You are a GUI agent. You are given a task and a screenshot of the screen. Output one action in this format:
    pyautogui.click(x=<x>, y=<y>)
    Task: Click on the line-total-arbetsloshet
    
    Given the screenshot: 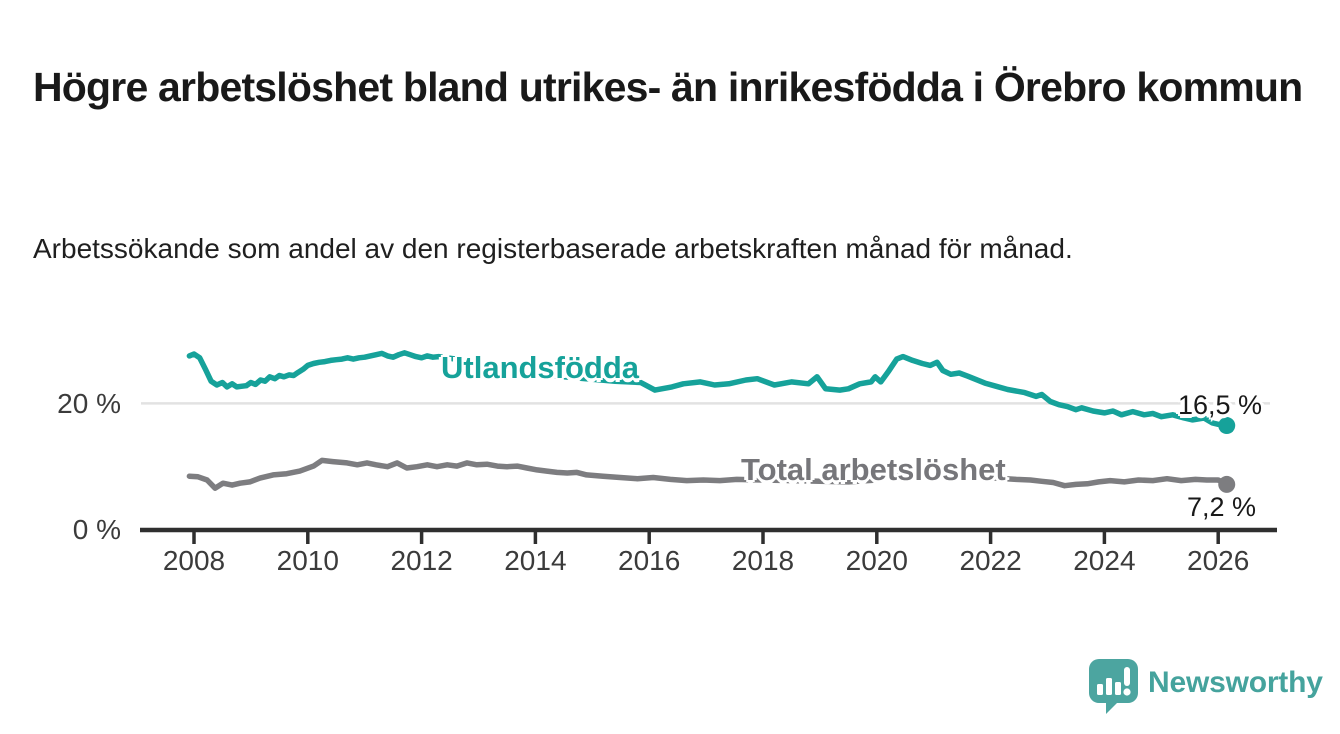 What is the action you would take?
    pyautogui.click(x=708, y=474)
    